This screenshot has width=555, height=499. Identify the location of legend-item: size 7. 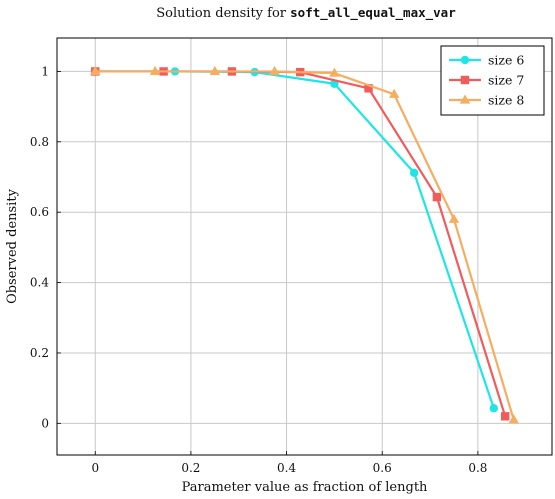
(486, 80).